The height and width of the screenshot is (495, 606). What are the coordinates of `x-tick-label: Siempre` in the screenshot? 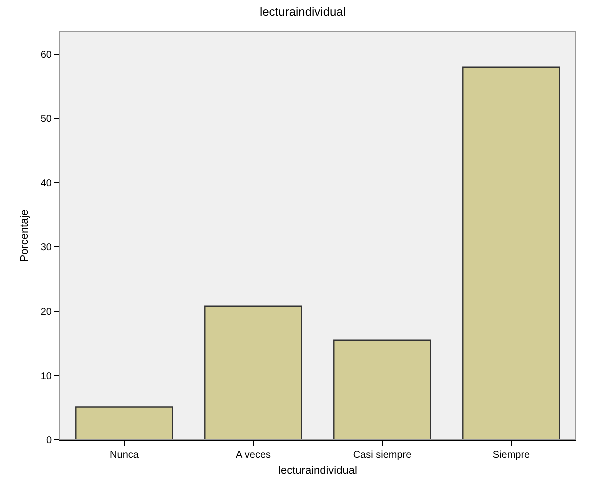 It's located at (511, 455).